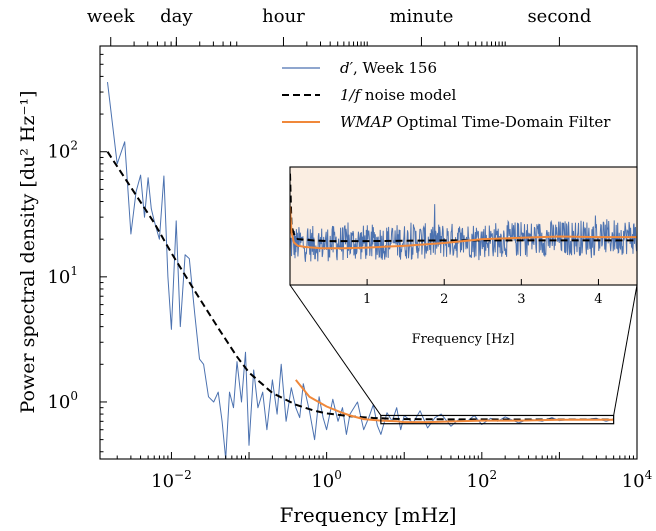 The image size is (656, 531). Describe the element at coordinates (444, 299) in the screenshot. I see `inset-x-tick-label: 2` at that location.